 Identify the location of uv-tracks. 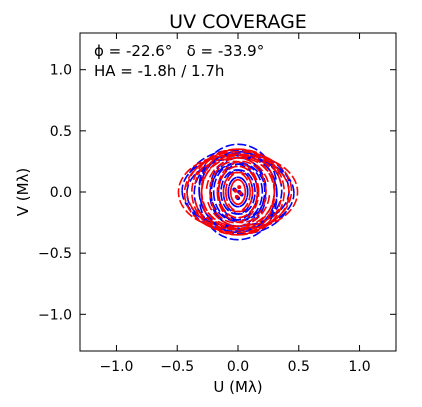
(238, 192).